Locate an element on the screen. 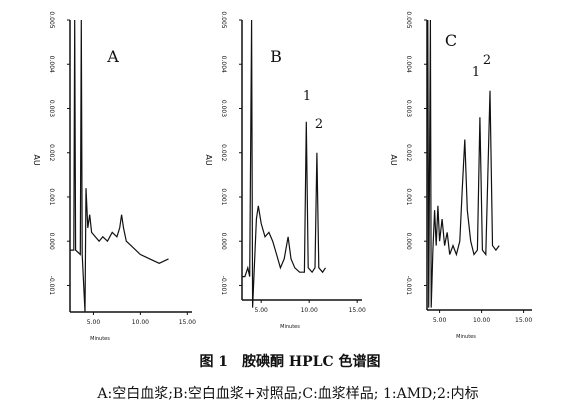  figure-note: A:空白血浆;B:空白血浆+对照品;C:血浆样品; 1:AMD;2:内标 is located at coordinates (287, 394).